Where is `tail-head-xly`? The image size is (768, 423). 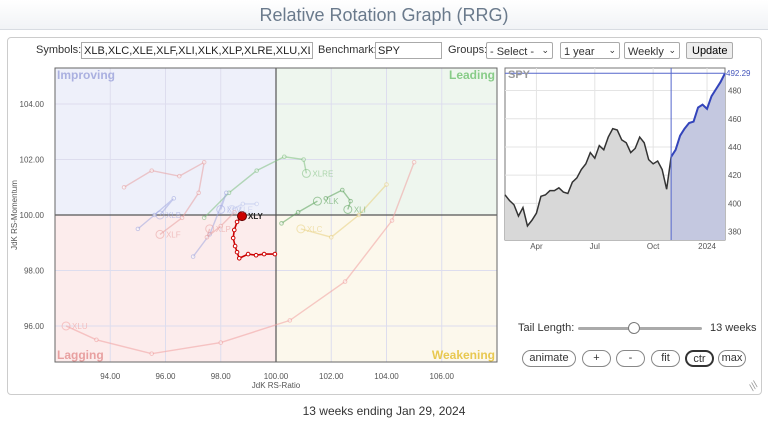
tail-head-xly is located at coordinates (242, 216).